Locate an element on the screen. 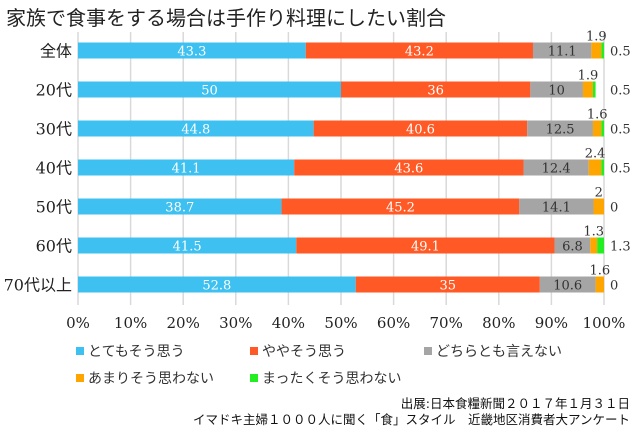 The image size is (640, 426). data-label: 44.8 is located at coordinates (195, 130).